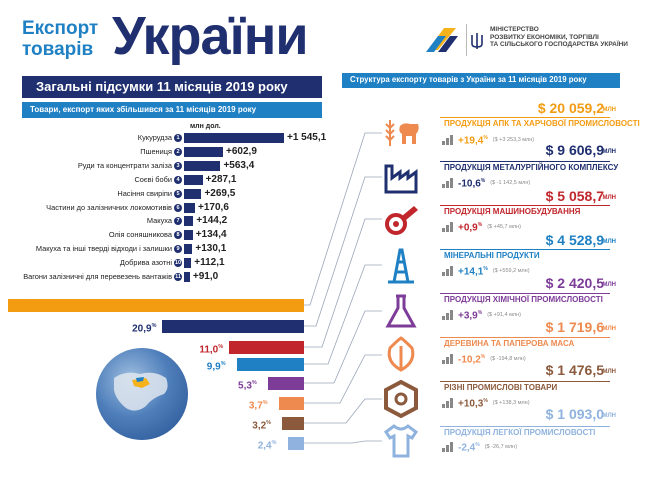 Image resolution: width=650 pixels, height=484 pixels. What do you see at coordinates (178, 235) in the screenshot?
I see `increase-item-number: 8` at bounding box center [178, 235].